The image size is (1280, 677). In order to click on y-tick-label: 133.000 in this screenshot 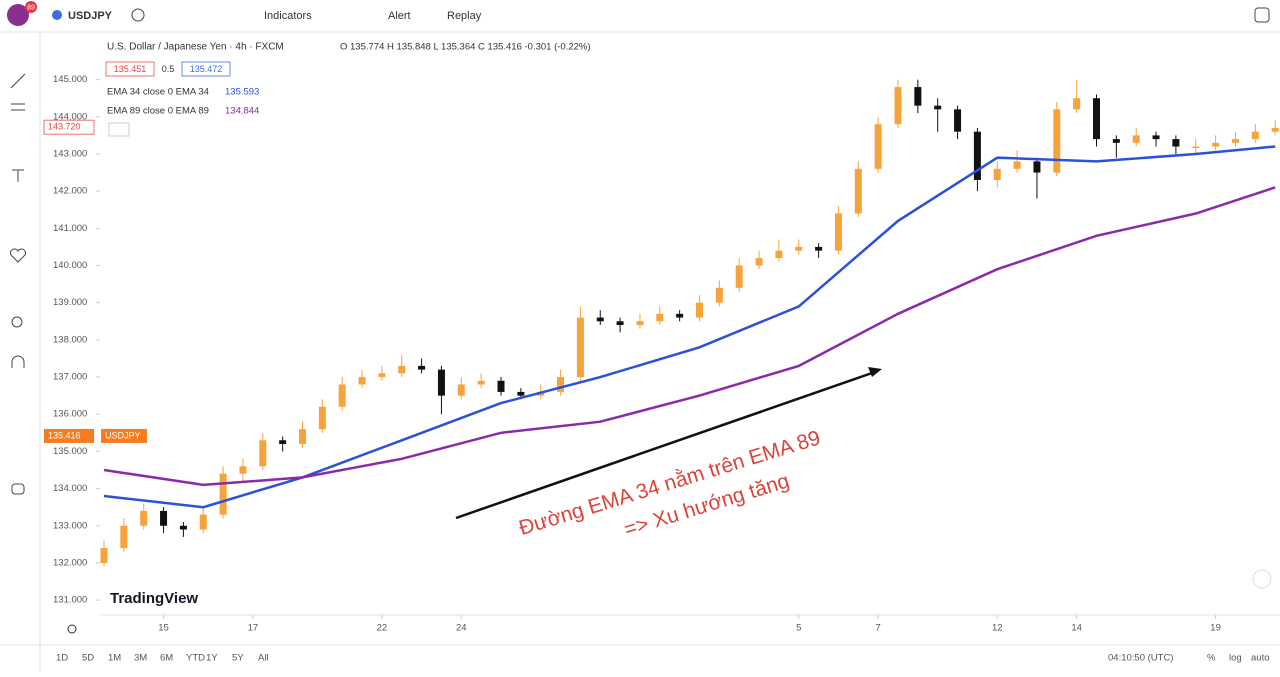, I will do `click(70, 525)`.